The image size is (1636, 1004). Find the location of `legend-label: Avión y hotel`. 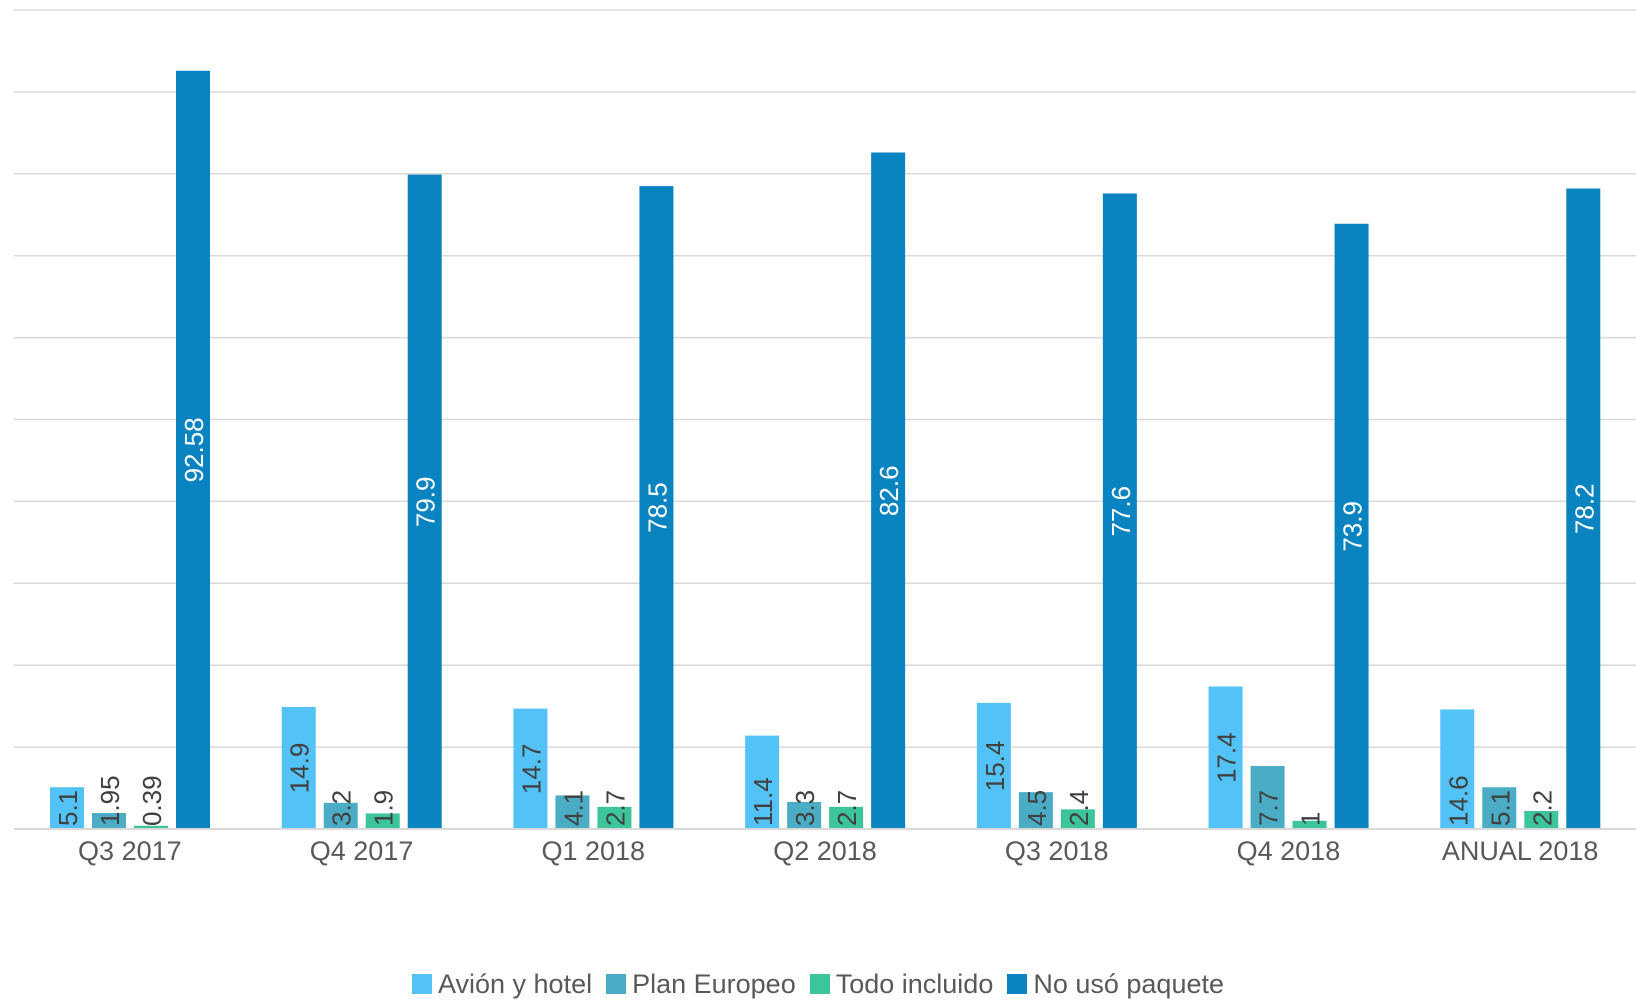

legend-label: Avión y hotel is located at coordinates (515, 983).